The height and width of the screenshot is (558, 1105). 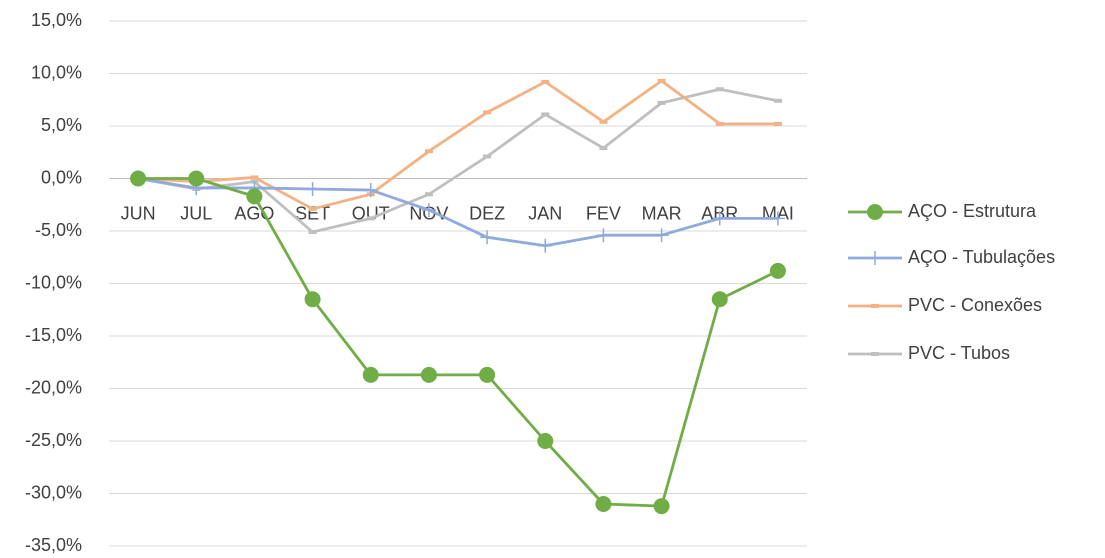 What do you see at coordinates (53, 545) in the screenshot?
I see `y-tick-label: -35,0%` at bounding box center [53, 545].